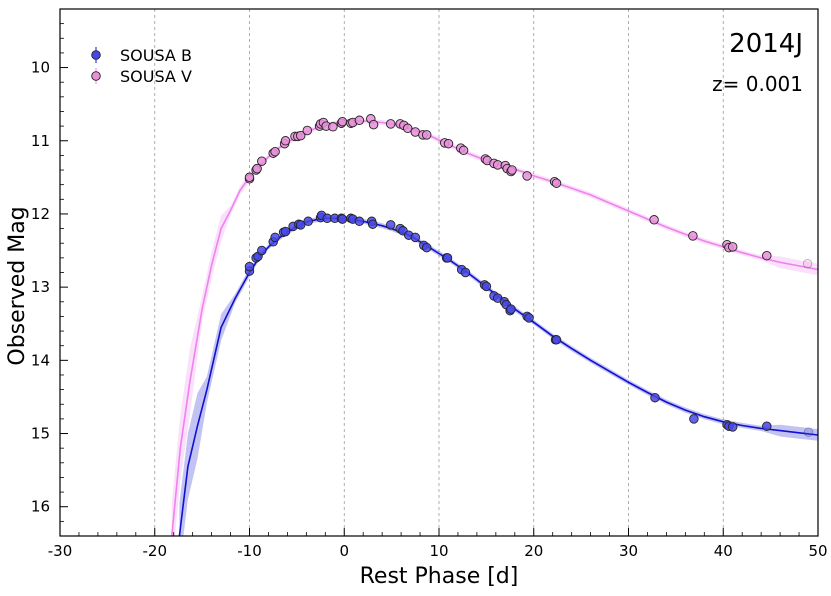  I want to click on legend-marker-b, so click(96, 55).